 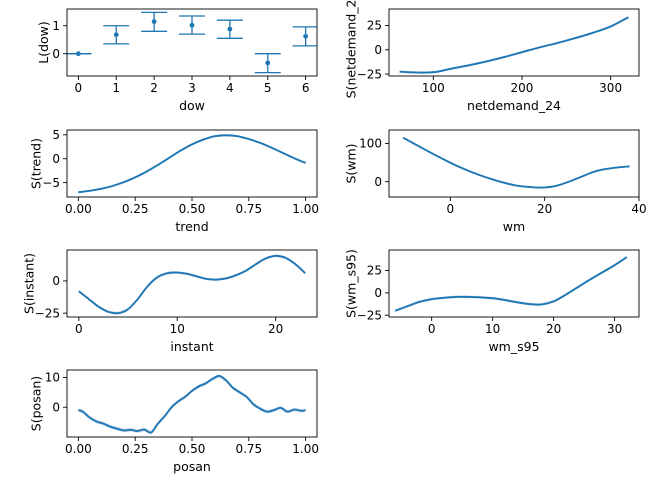 I want to click on x-tick-label-wm_s95: 30, so click(x=614, y=329).